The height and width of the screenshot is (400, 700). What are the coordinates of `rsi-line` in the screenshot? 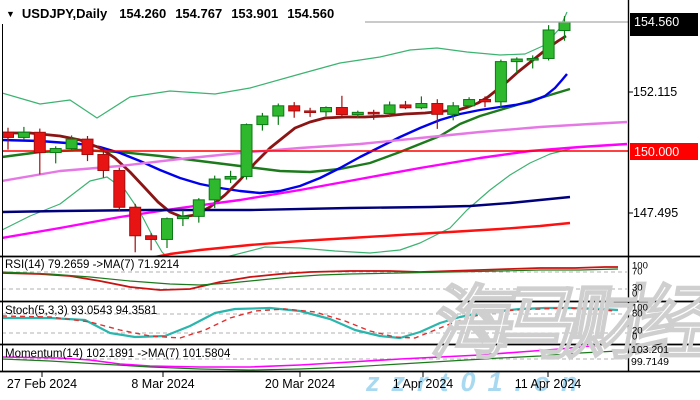 It's located at (310, 278).